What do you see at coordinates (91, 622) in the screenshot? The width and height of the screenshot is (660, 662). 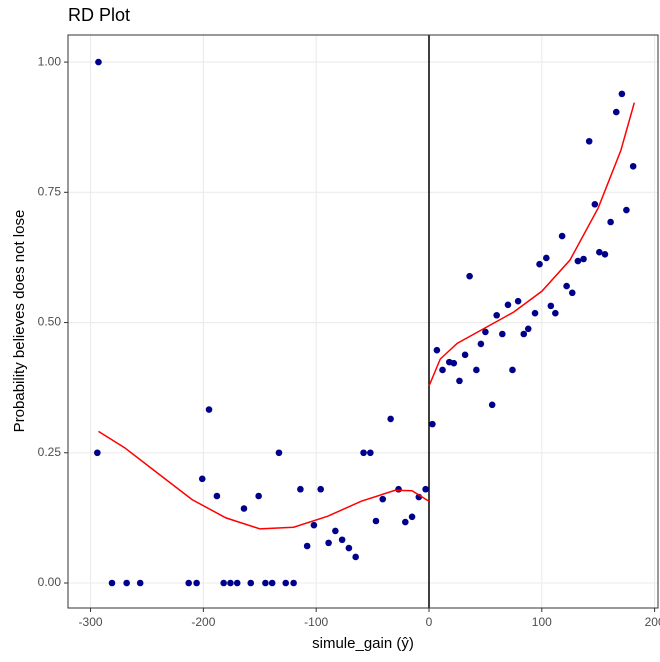 I see `x-tick-label: -300` at bounding box center [91, 622].